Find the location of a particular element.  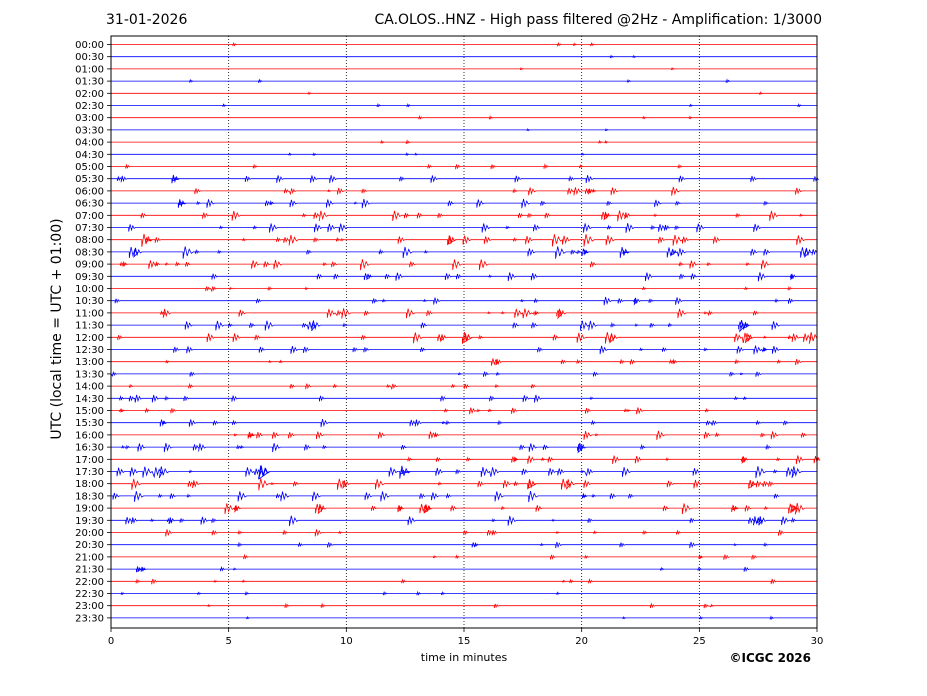

y-tick-label-0600: 06:00 is located at coordinates (89, 191).